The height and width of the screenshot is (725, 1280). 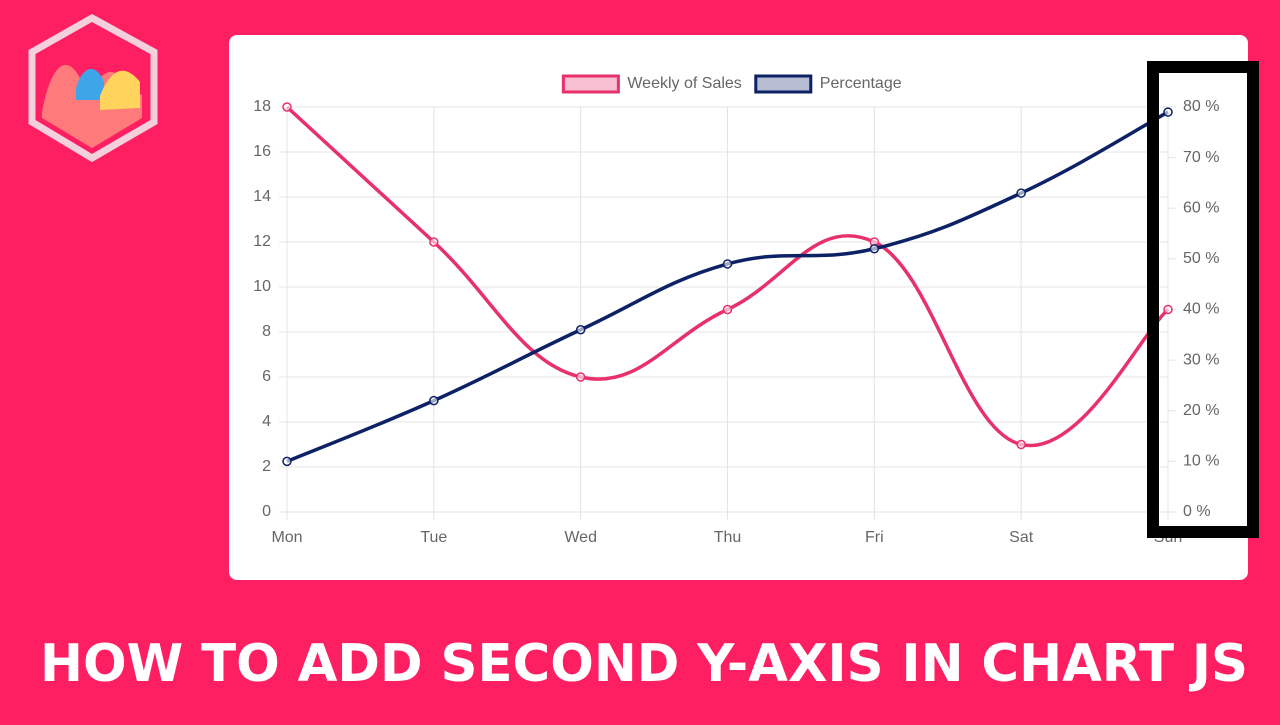 What do you see at coordinates (580, 537) in the screenshot?
I see `x-tick-label: Wed` at bounding box center [580, 537].